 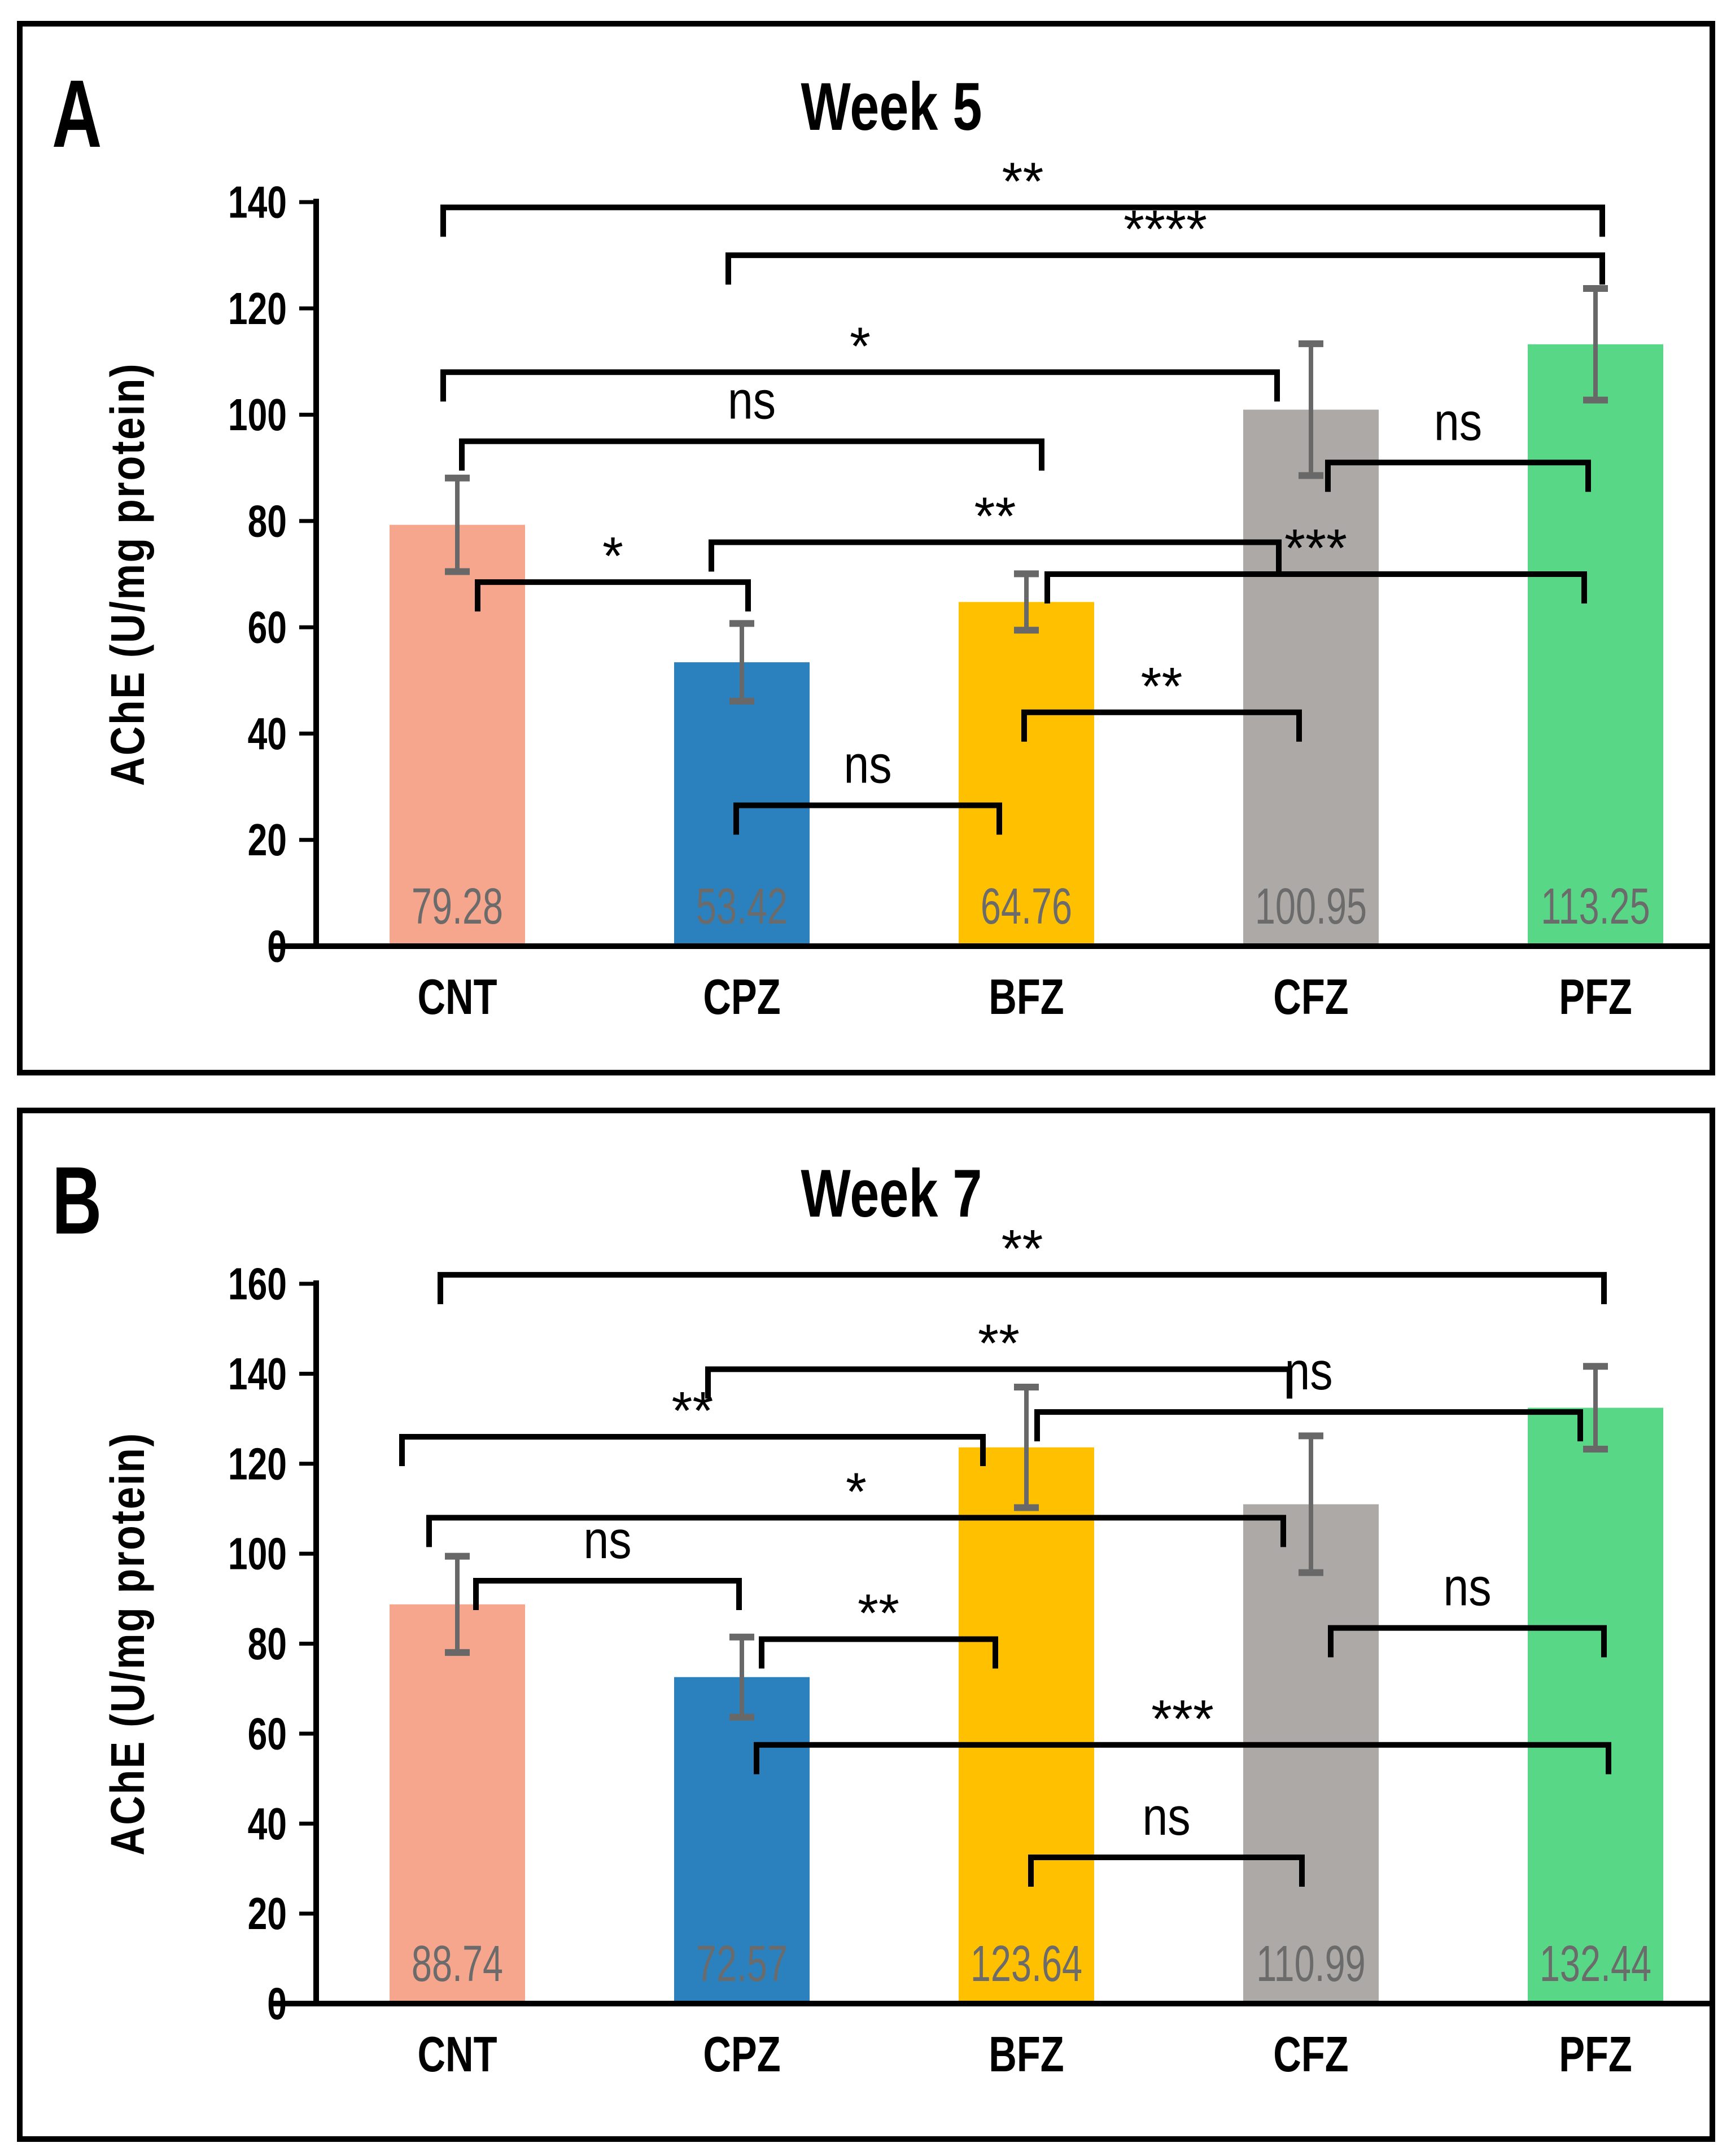 I want to click on bar-value-cpz: 72.57, so click(x=742, y=1964).